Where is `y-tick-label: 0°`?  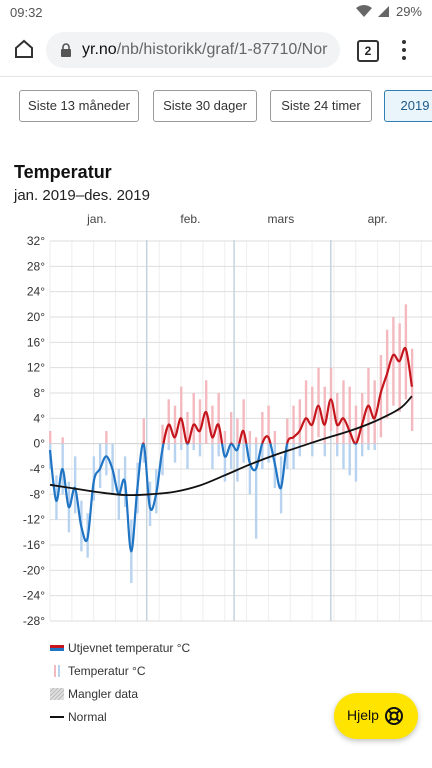
y-tick-label: 0° is located at coordinates (40, 444).